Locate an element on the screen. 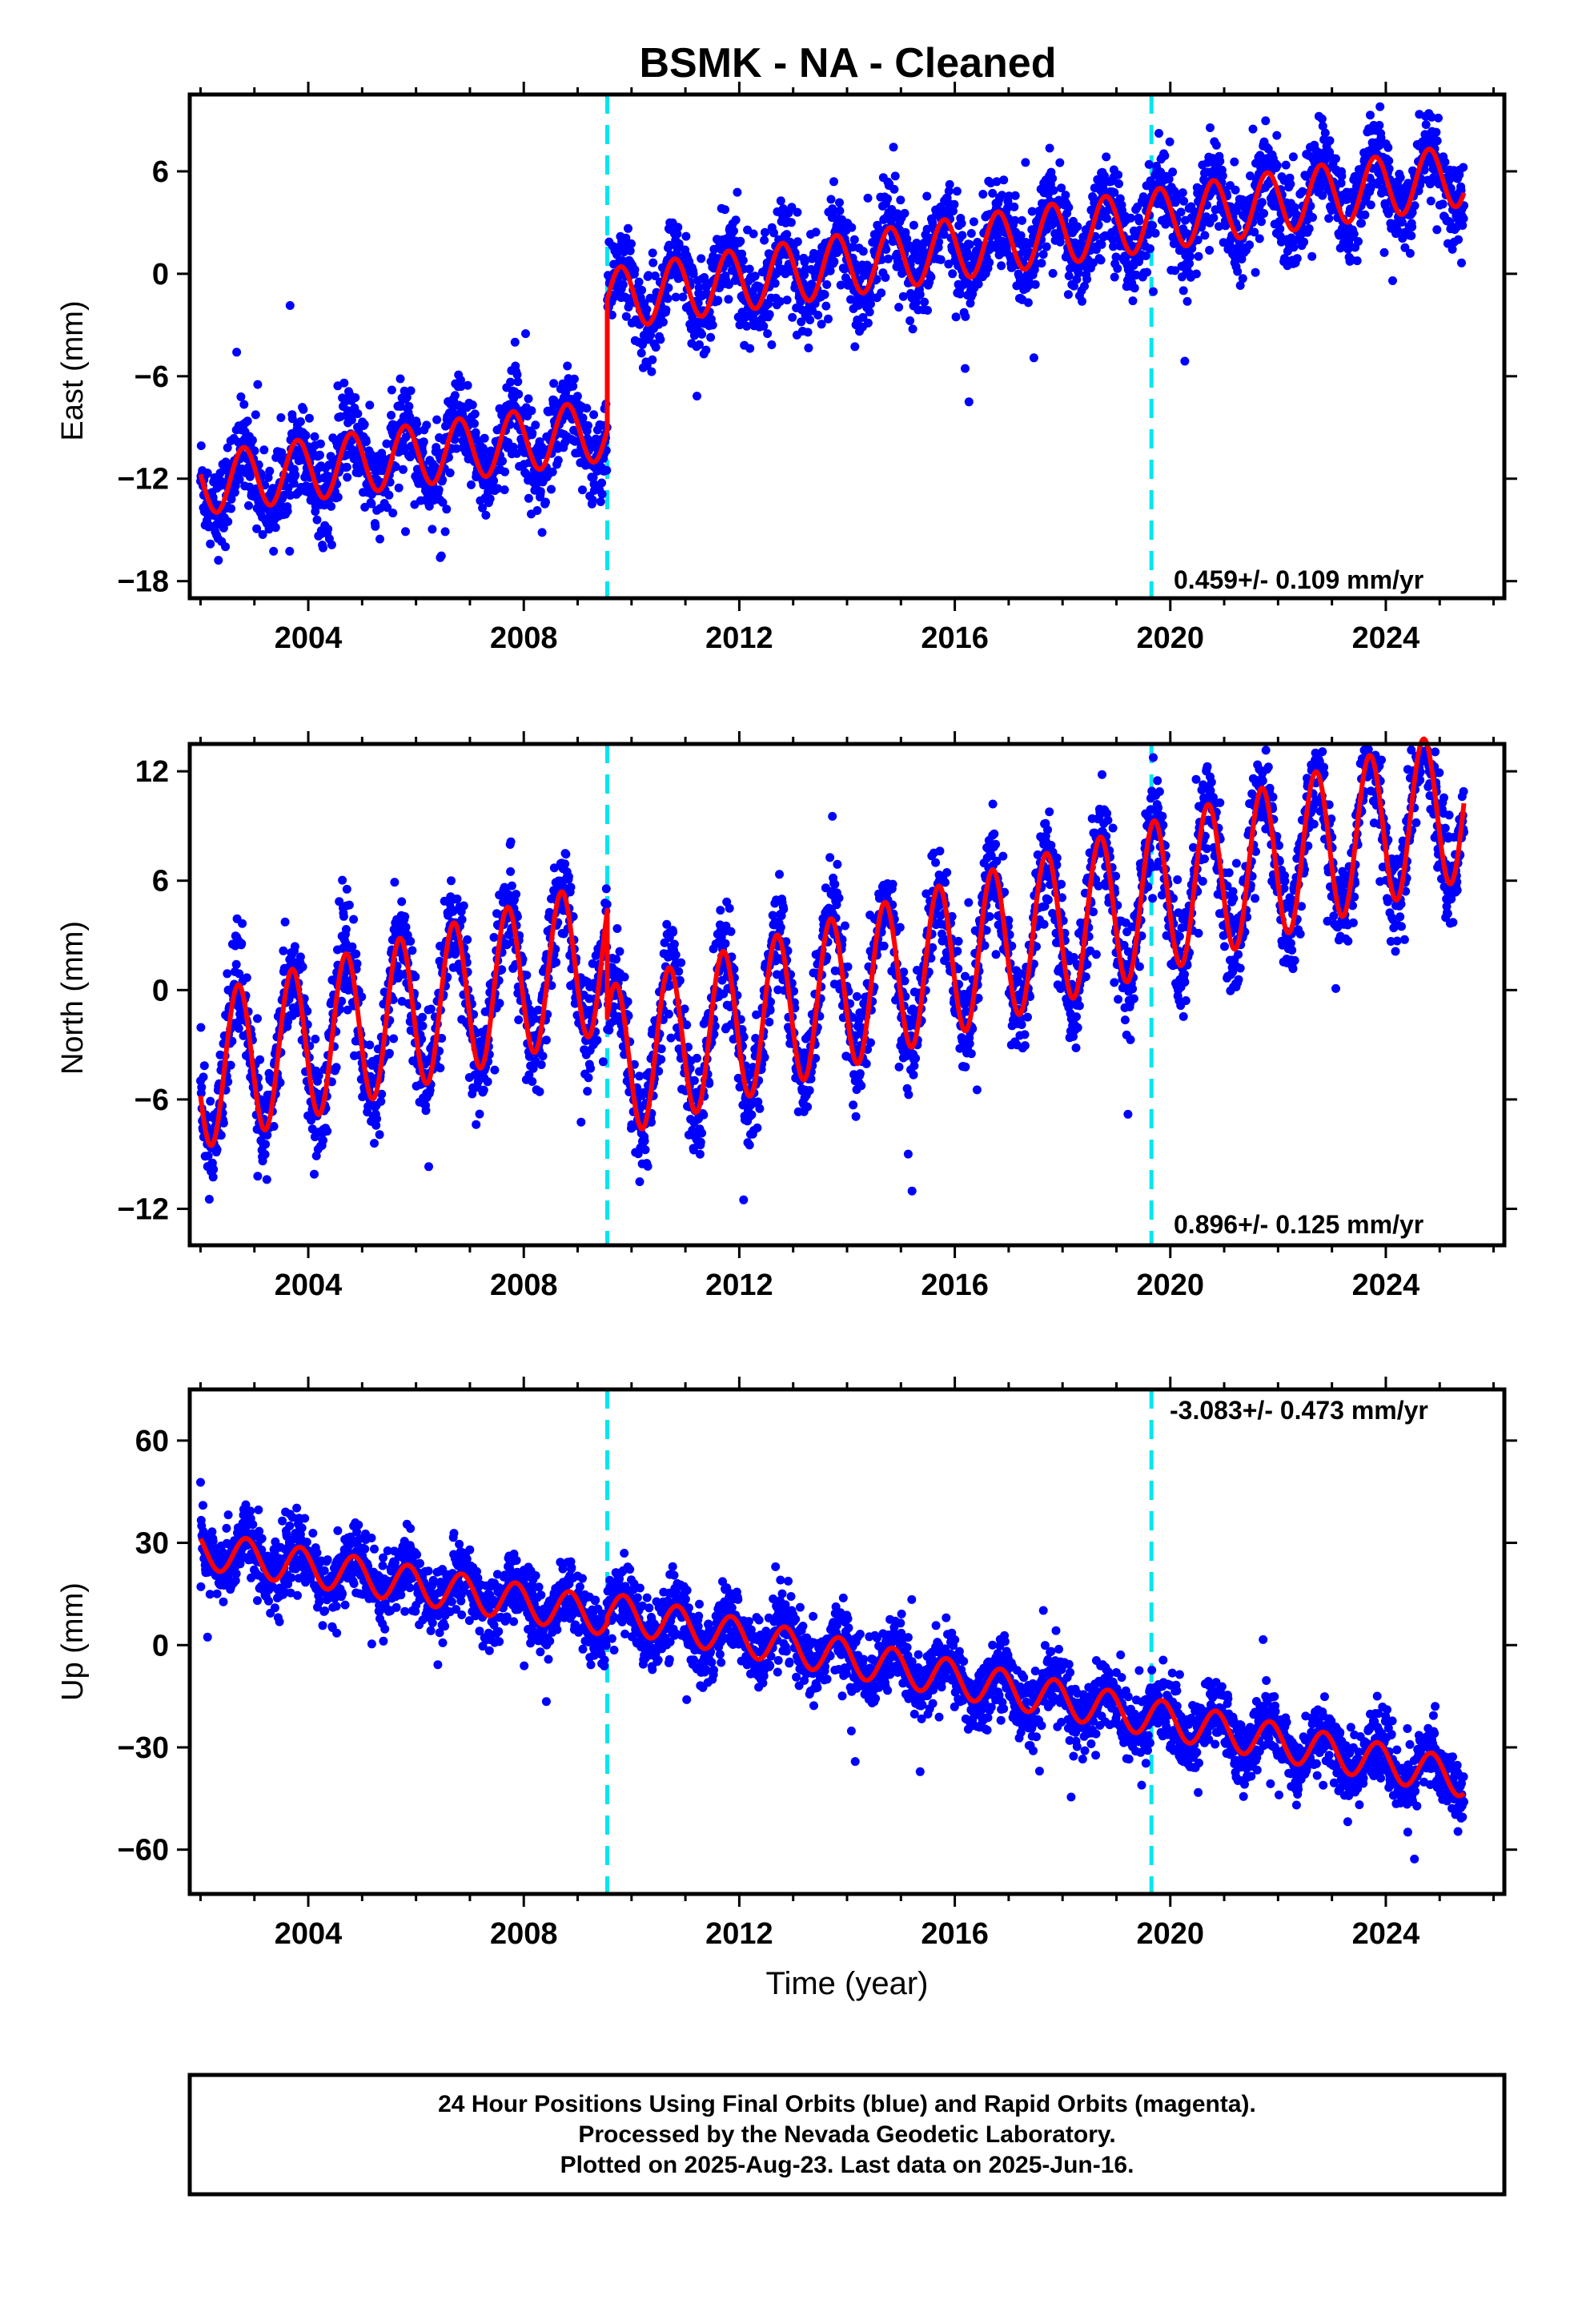 The height and width of the screenshot is (2324, 1582). east-y-tick-label: −18 is located at coordinates (144, 582).